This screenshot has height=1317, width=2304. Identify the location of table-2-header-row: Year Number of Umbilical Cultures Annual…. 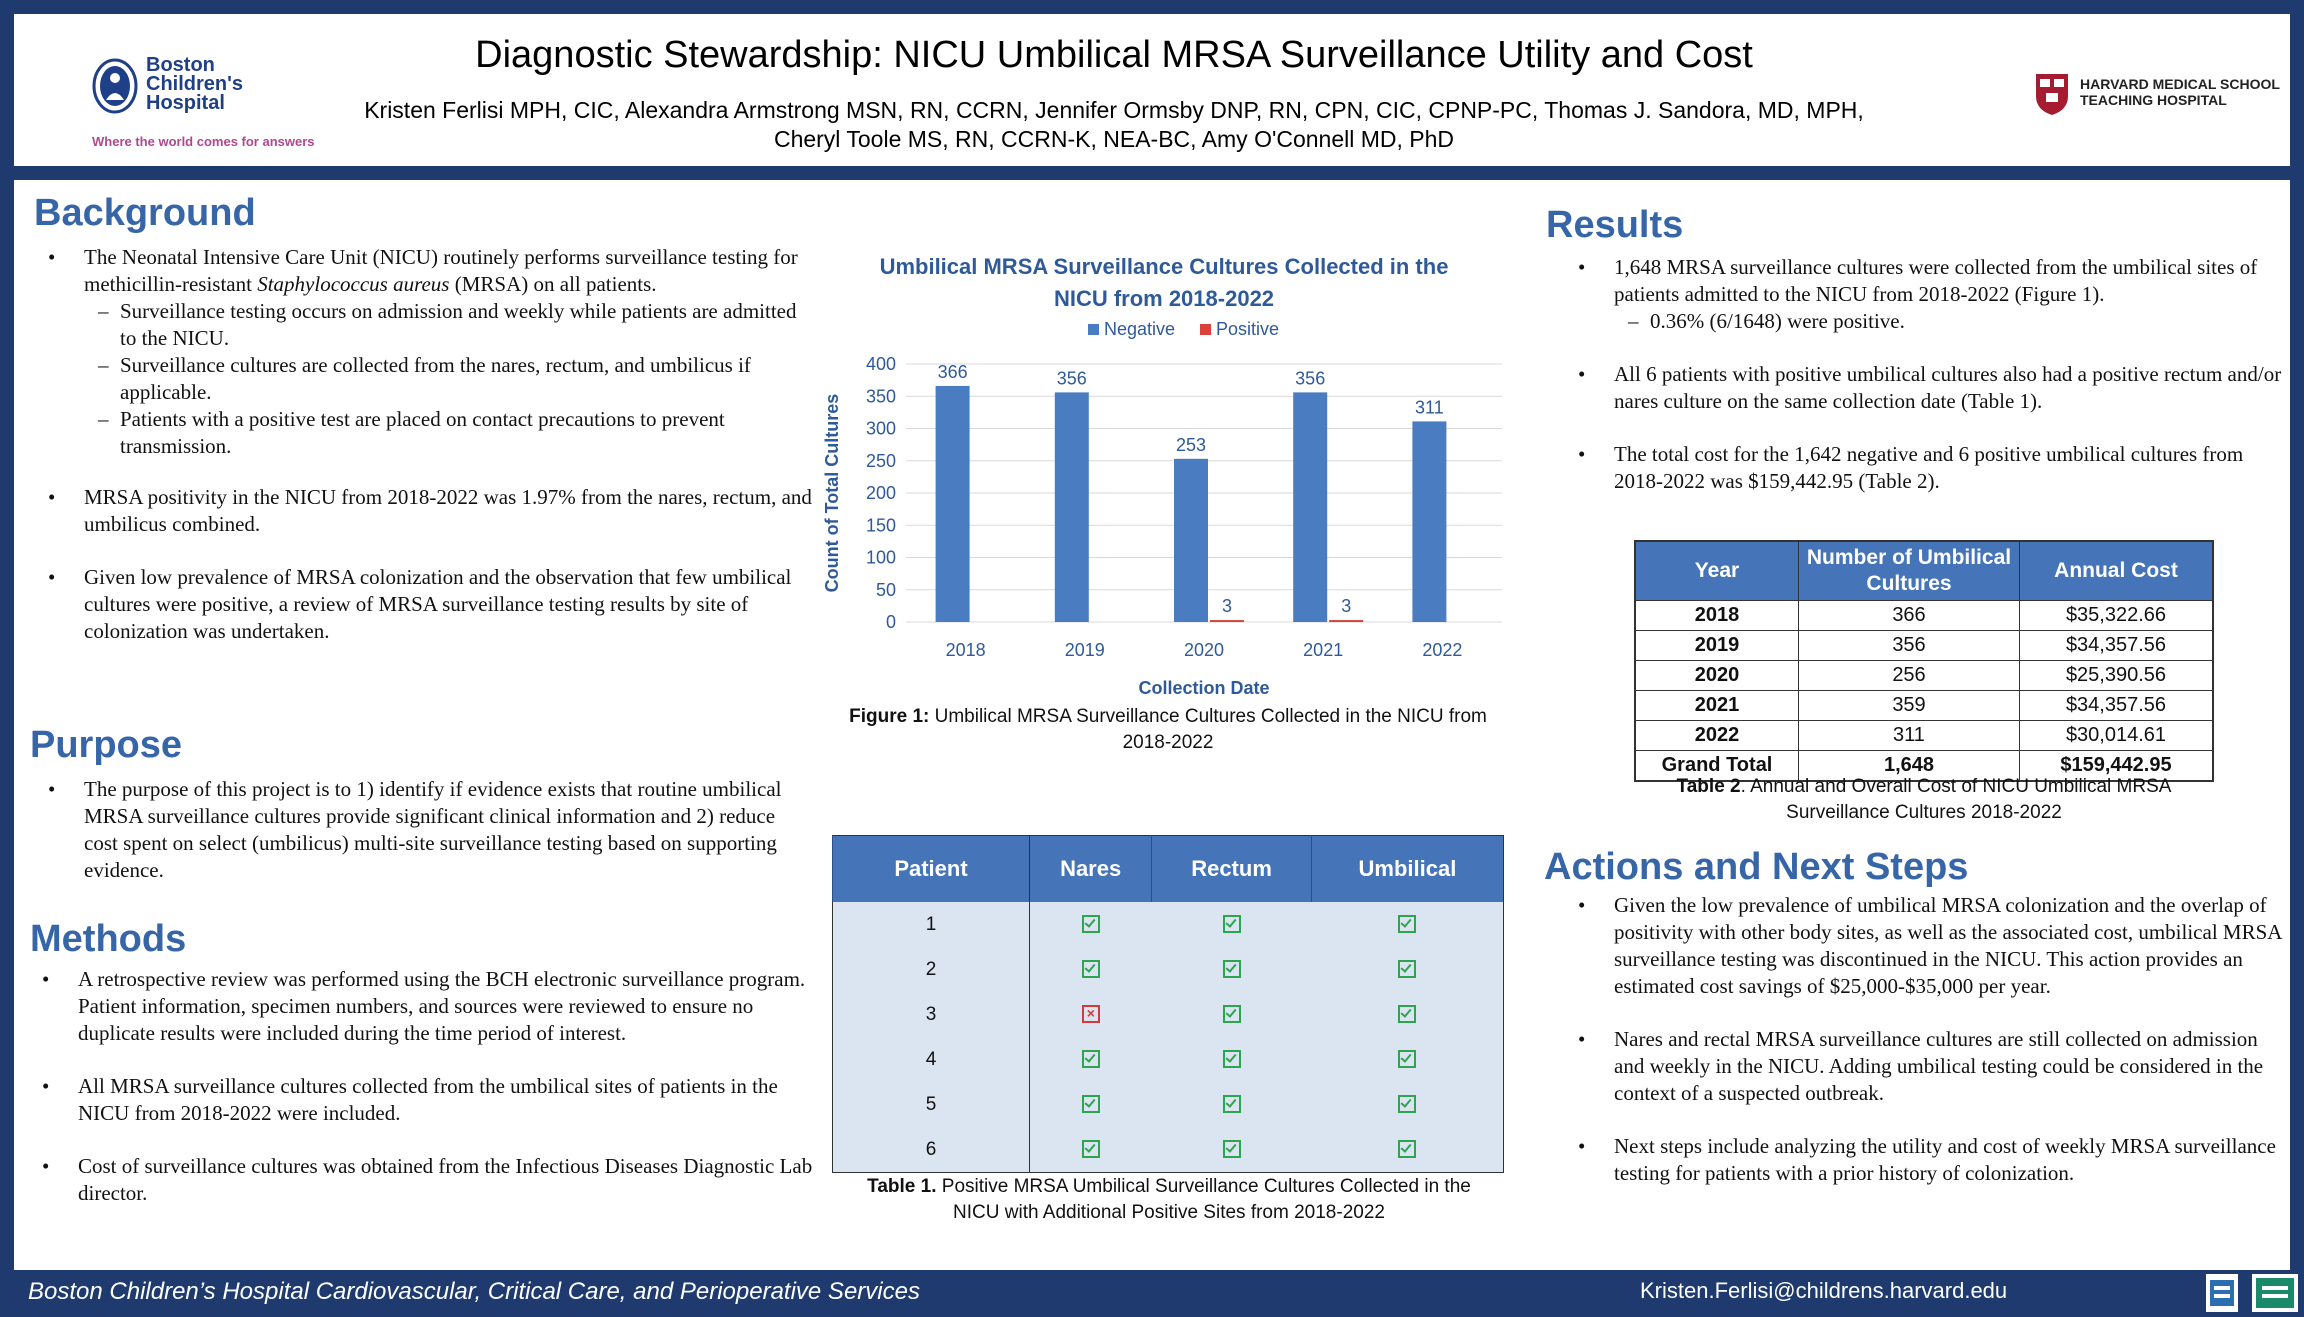
(1924, 570).